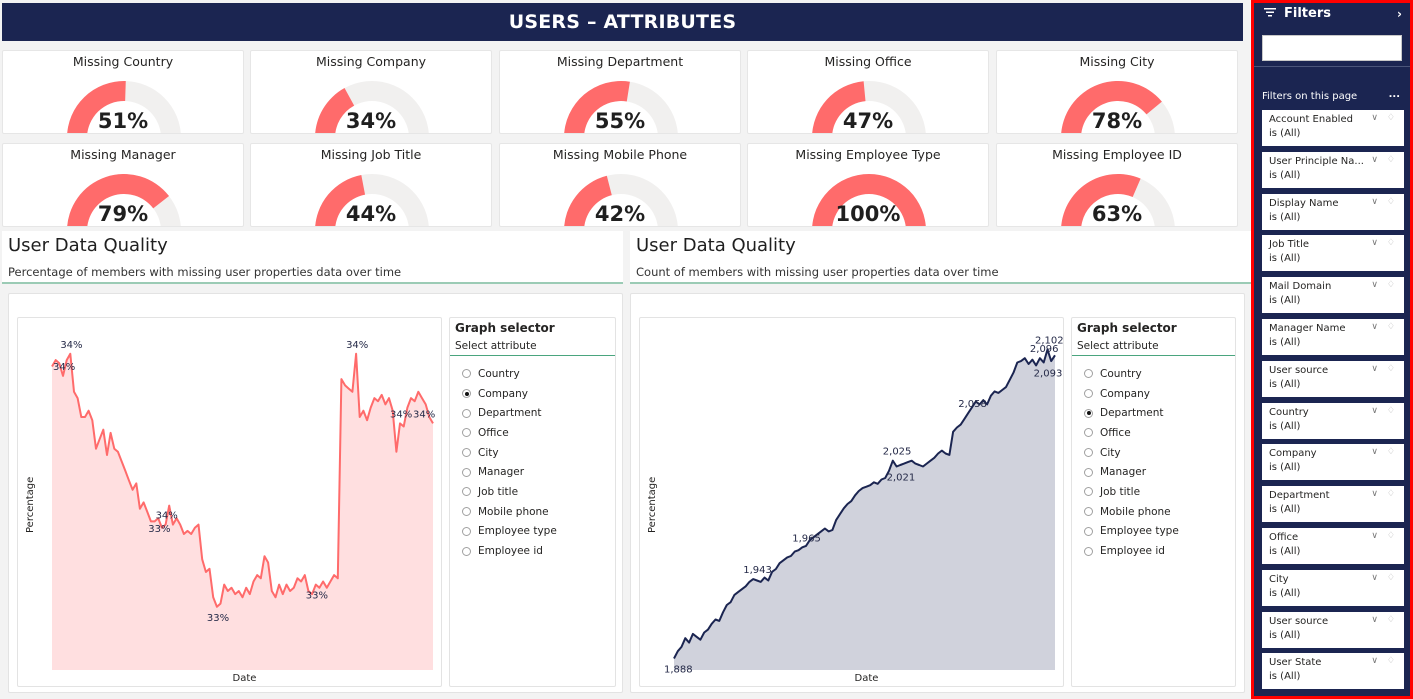 The width and height of the screenshot is (1413, 699). What do you see at coordinates (1307, 13) in the screenshot?
I see `filters-title: Filters` at bounding box center [1307, 13].